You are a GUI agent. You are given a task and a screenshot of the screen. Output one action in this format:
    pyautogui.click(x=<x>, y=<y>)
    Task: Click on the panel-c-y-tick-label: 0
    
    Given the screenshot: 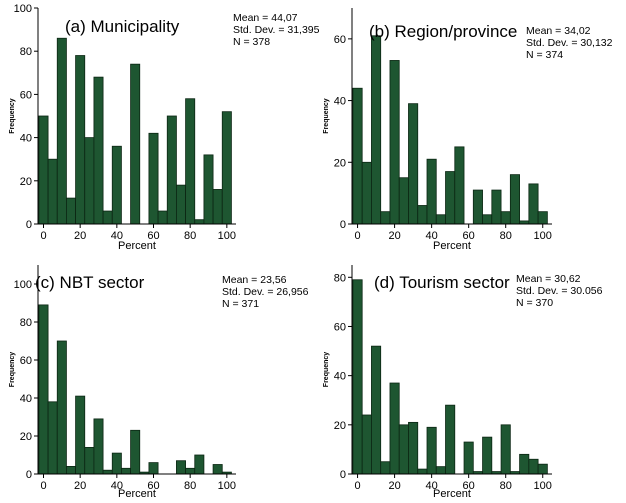 What is the action you would take?
    pyautogui.click(x=29, y=475)
    